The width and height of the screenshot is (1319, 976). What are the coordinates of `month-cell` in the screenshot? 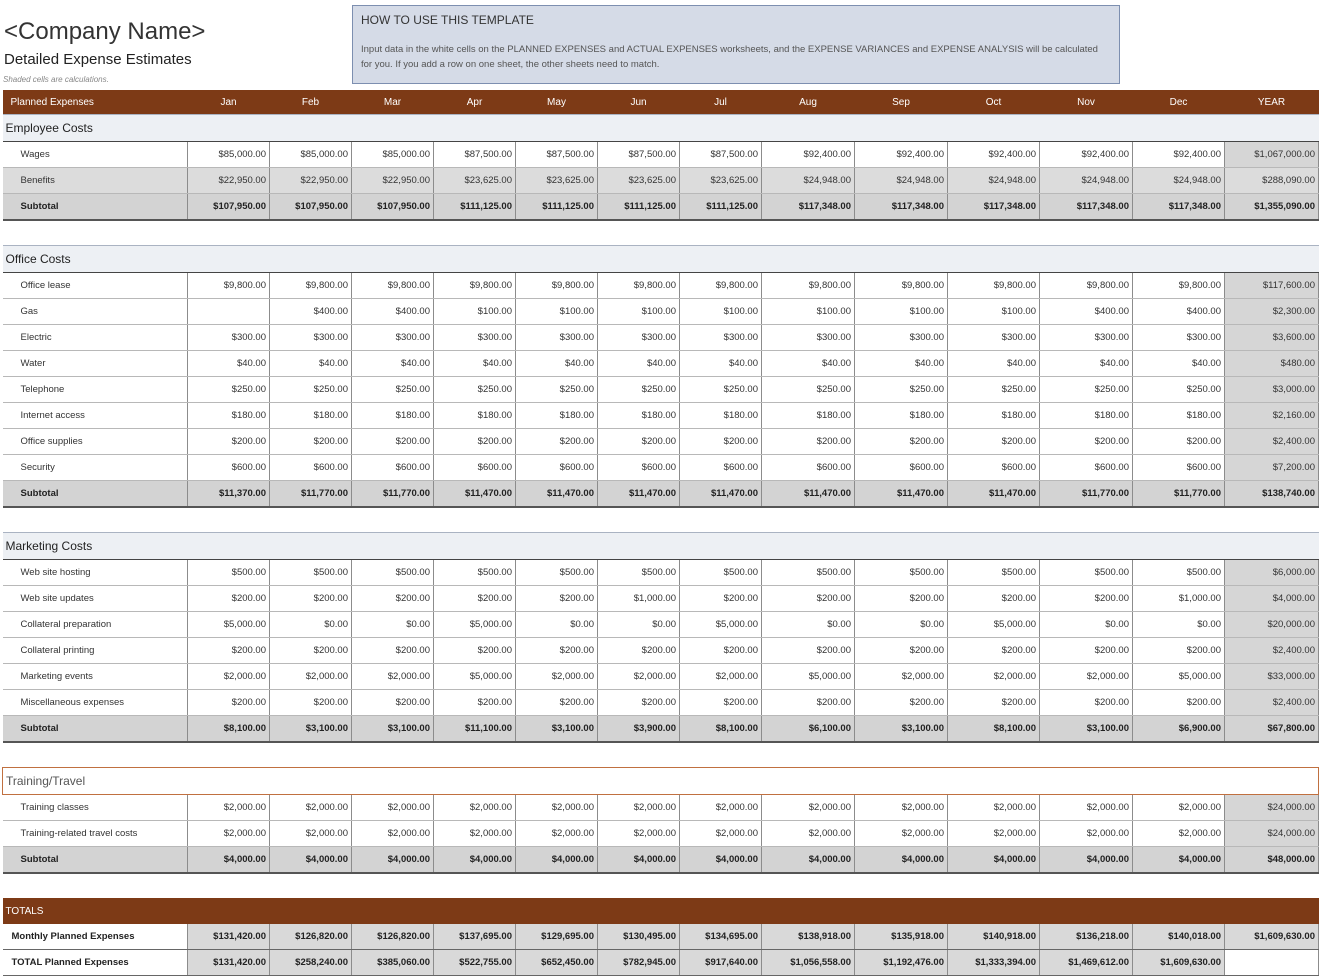 It's located at (228, 311).